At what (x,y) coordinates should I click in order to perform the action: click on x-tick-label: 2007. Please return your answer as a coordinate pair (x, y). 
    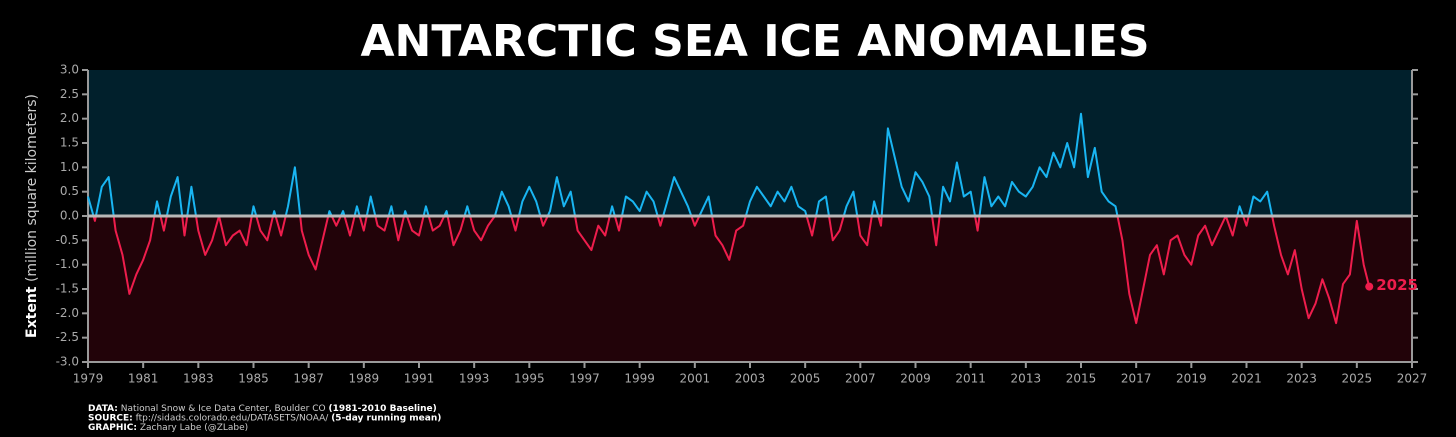
    Looking at the image, I should click on (860, 379).